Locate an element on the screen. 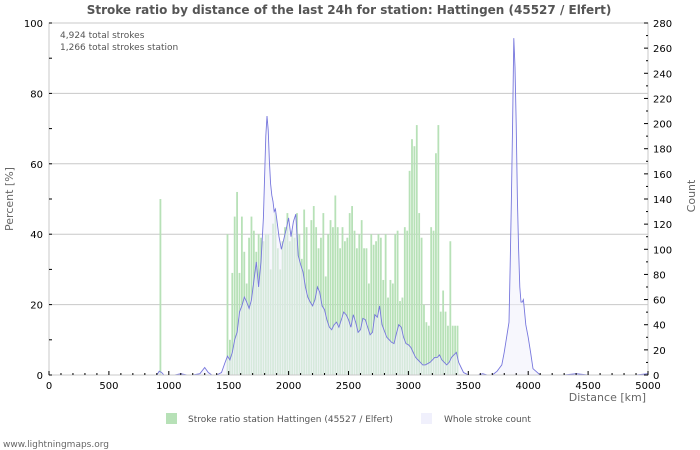 This screenshot has width=700, height=450. y-axis-right: 0 20 40 60 80 100 120 140 160 180 200 220 240 260 280 is located at coordinates (658, 200).